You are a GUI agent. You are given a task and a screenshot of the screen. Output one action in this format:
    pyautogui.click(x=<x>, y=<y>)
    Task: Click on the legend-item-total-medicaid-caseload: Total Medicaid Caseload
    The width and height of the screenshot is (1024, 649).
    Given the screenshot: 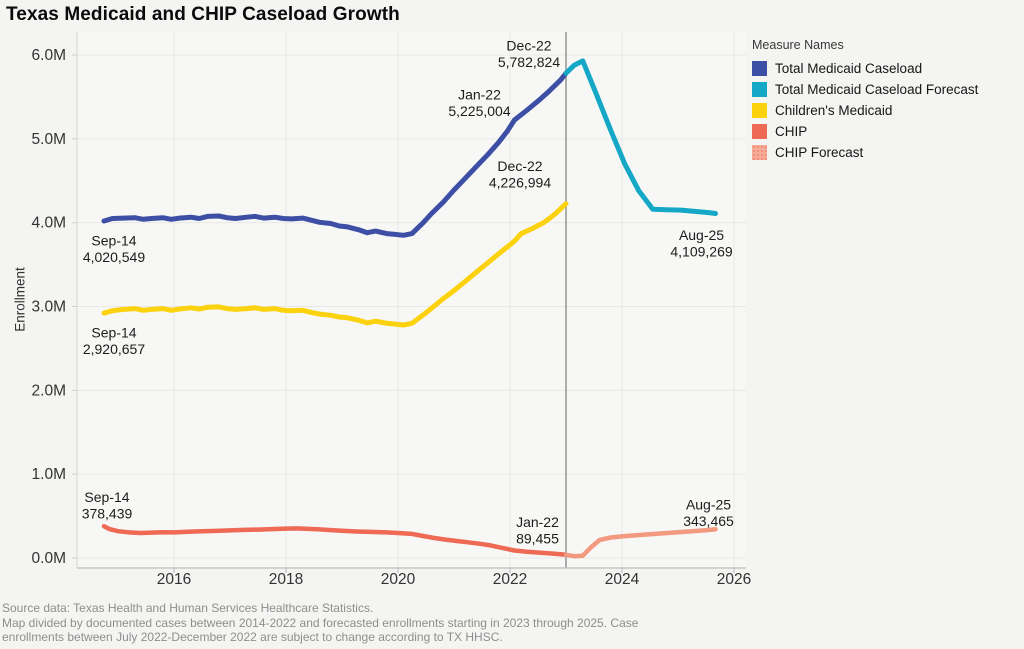 What is the action you would take?
    pyautogui.click(x=865, y=68)
    